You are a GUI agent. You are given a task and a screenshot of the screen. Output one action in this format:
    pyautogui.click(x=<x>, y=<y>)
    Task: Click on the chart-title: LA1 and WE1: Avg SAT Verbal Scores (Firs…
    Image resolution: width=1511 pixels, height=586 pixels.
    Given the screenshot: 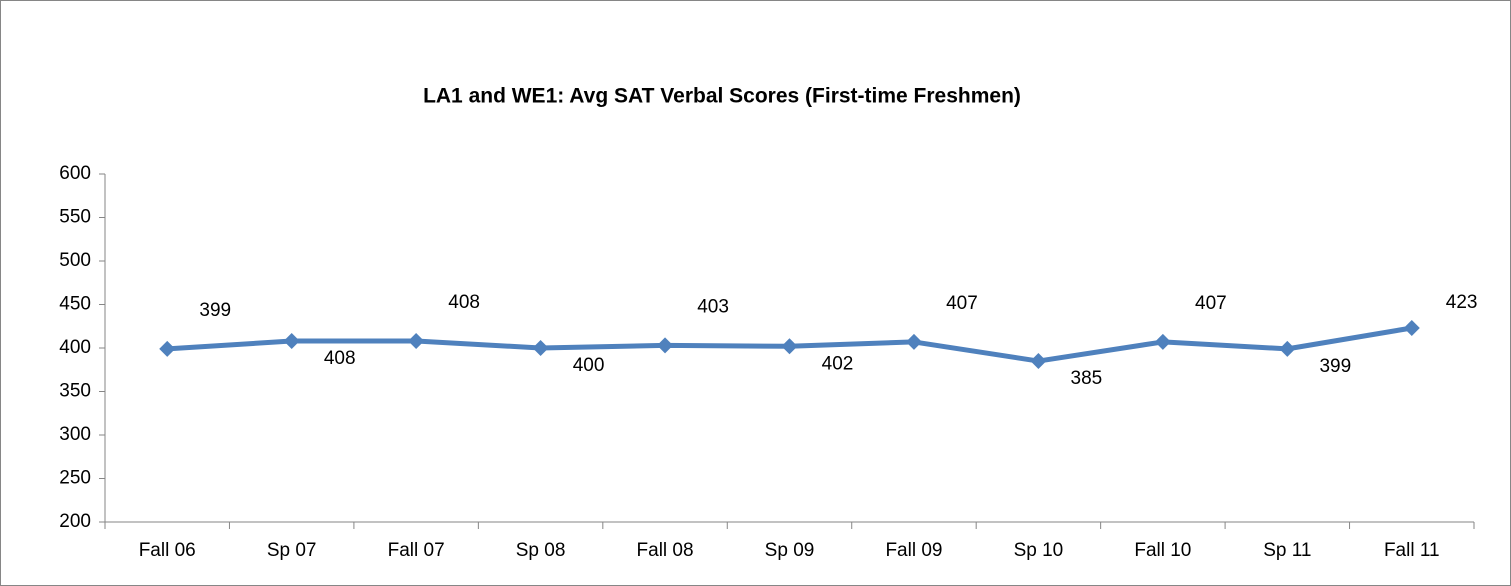 What is the action you would take?
    pyautogui.click(x=722, y=96)
    